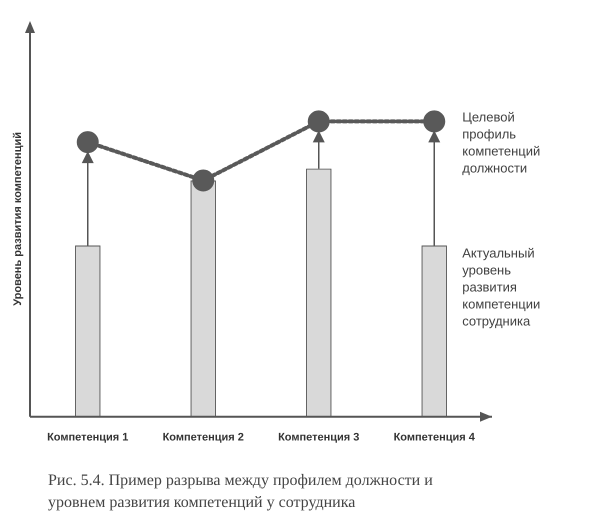 This screenshot has width=600, height=526. What do you see at coordinates (241, 492) in the screenshot?
I see `text: Рис. 5.4. Пример разрыва между профилем должности и уровнем развития компетенций у сотрудника` at bounding box center [241, 492].